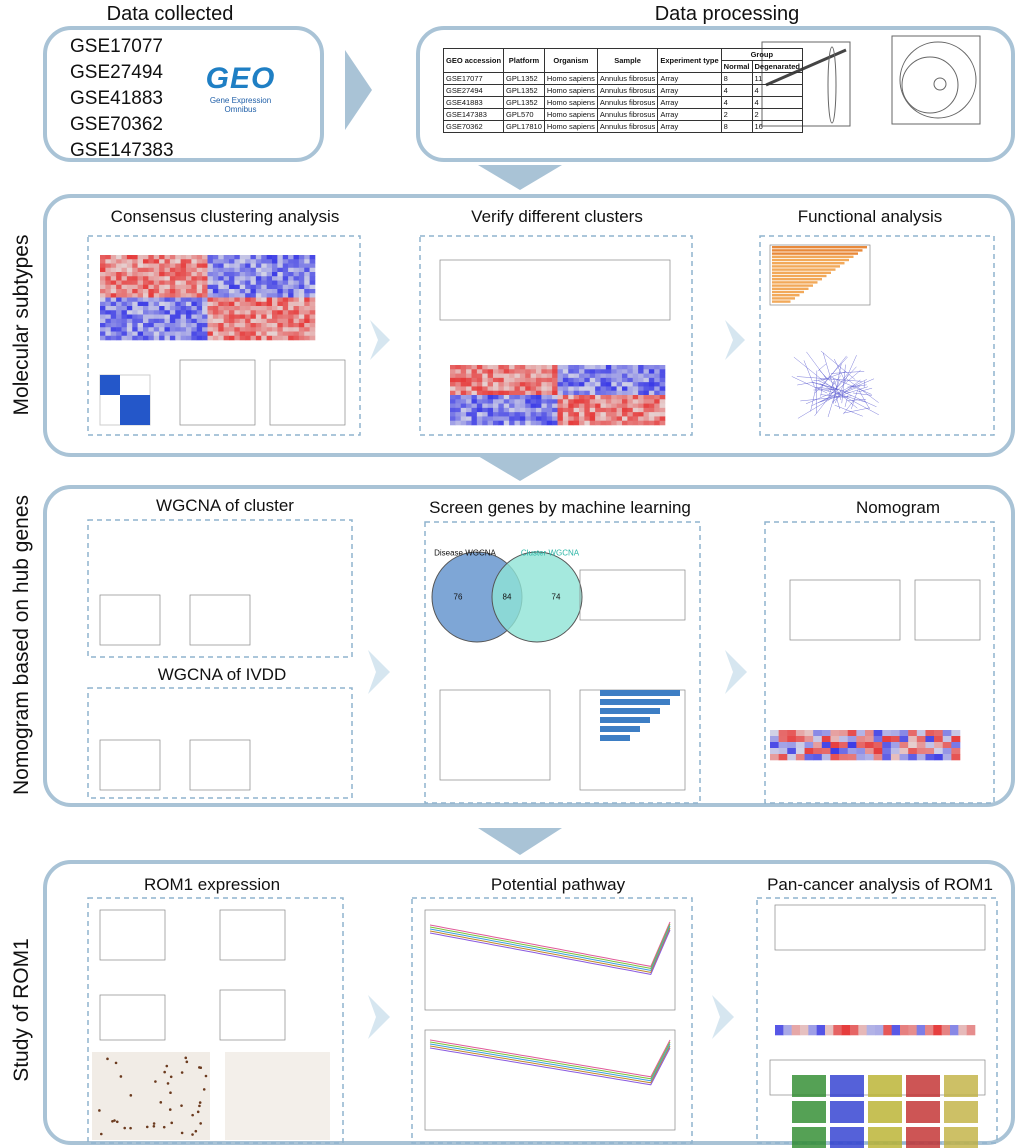 This screenshot has height=1148, width=1020. Describe the element at coordinates (465, 553) in the screenshot. I see `venn-label: Disease WGCNA` at that location.